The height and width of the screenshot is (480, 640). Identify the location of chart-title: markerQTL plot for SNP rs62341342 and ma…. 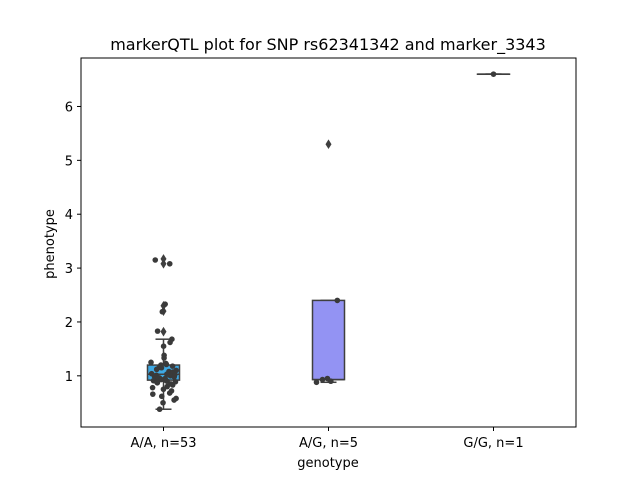
(328, 45).